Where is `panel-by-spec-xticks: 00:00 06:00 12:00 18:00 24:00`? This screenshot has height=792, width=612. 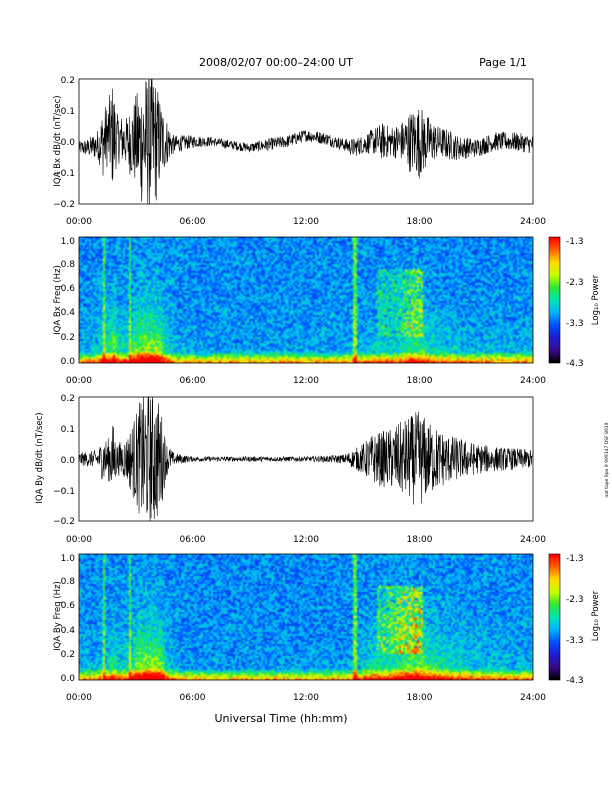 panel-by-spec-xticks: 00:00 06:00 12:00 18:00 24:00 is located at coordinates (306, 698).